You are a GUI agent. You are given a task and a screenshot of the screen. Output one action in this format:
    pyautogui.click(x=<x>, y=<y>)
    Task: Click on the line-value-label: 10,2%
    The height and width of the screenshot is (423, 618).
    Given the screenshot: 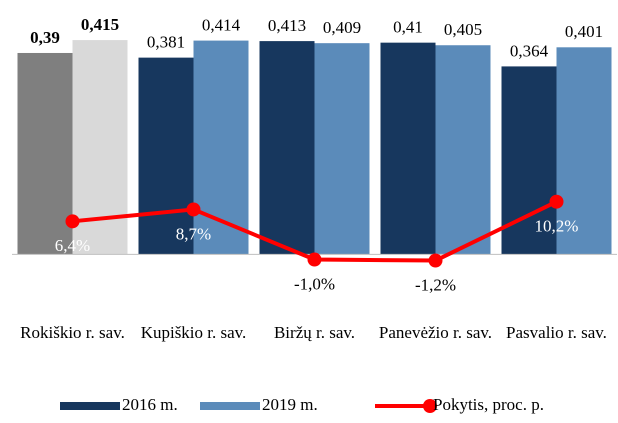 What is the action you would take?
    pyautogui.click(x=557, y=226)
    